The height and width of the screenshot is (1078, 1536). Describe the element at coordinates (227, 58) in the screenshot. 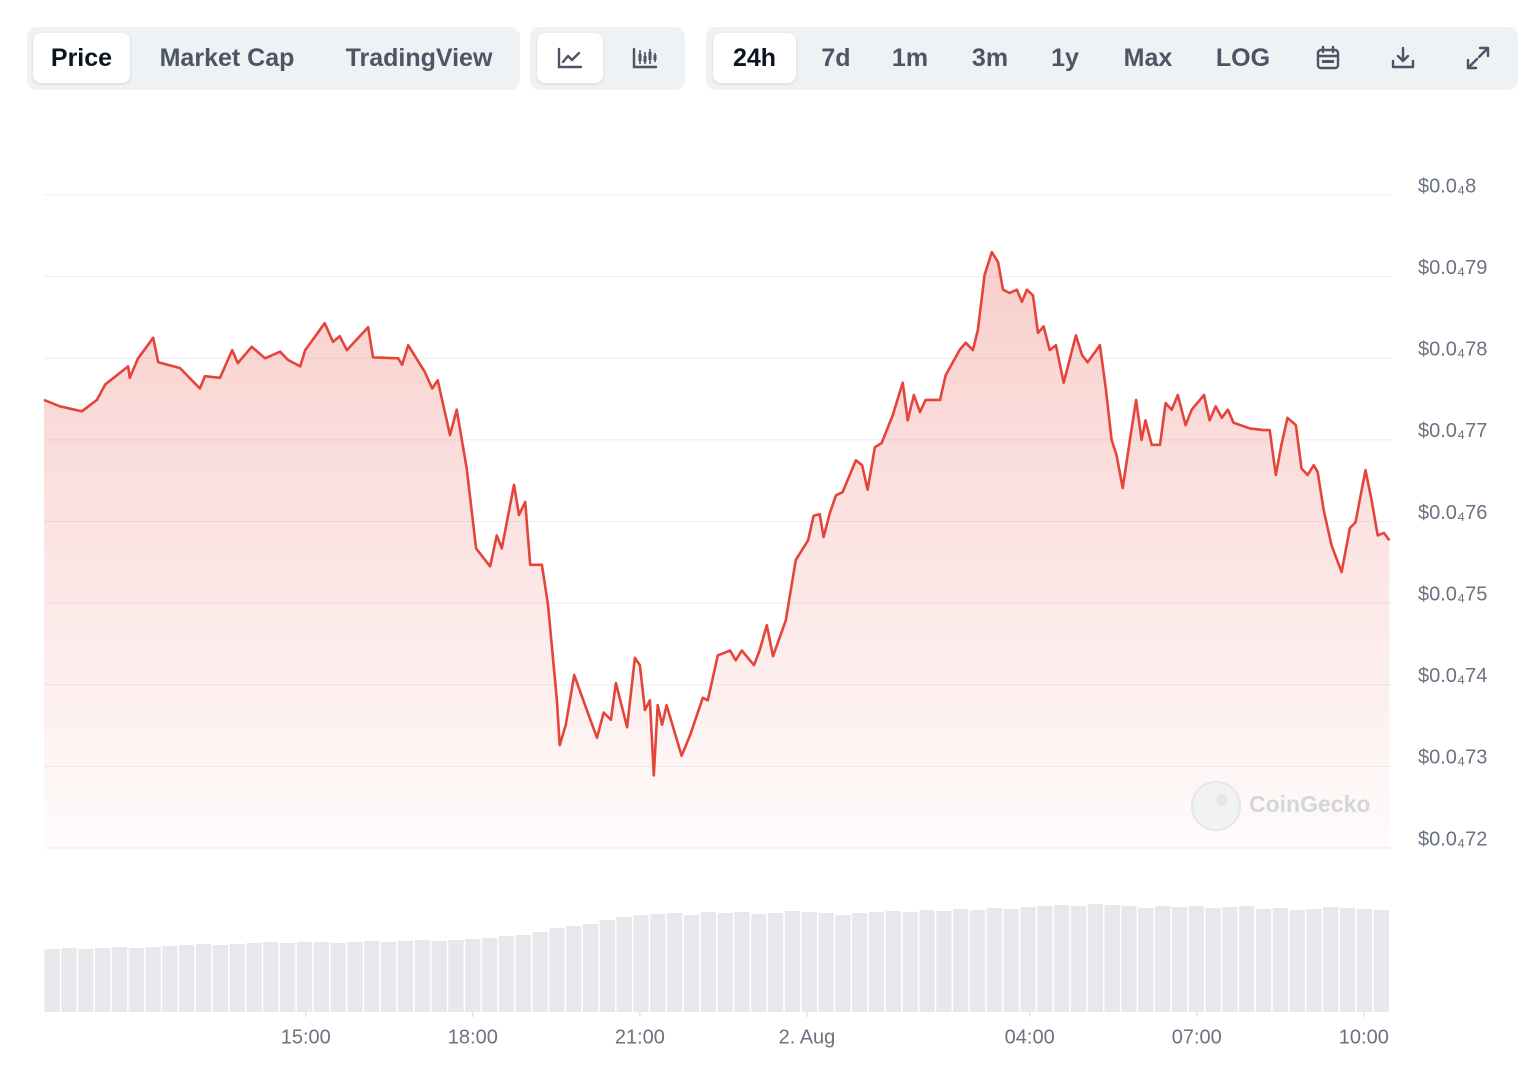

I see `view-button: Market Cap` at that location.